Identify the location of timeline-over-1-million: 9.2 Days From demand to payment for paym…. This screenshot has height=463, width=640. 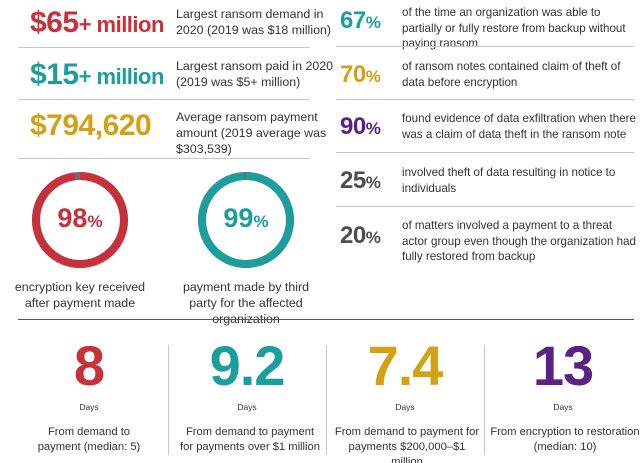
(247, 396).